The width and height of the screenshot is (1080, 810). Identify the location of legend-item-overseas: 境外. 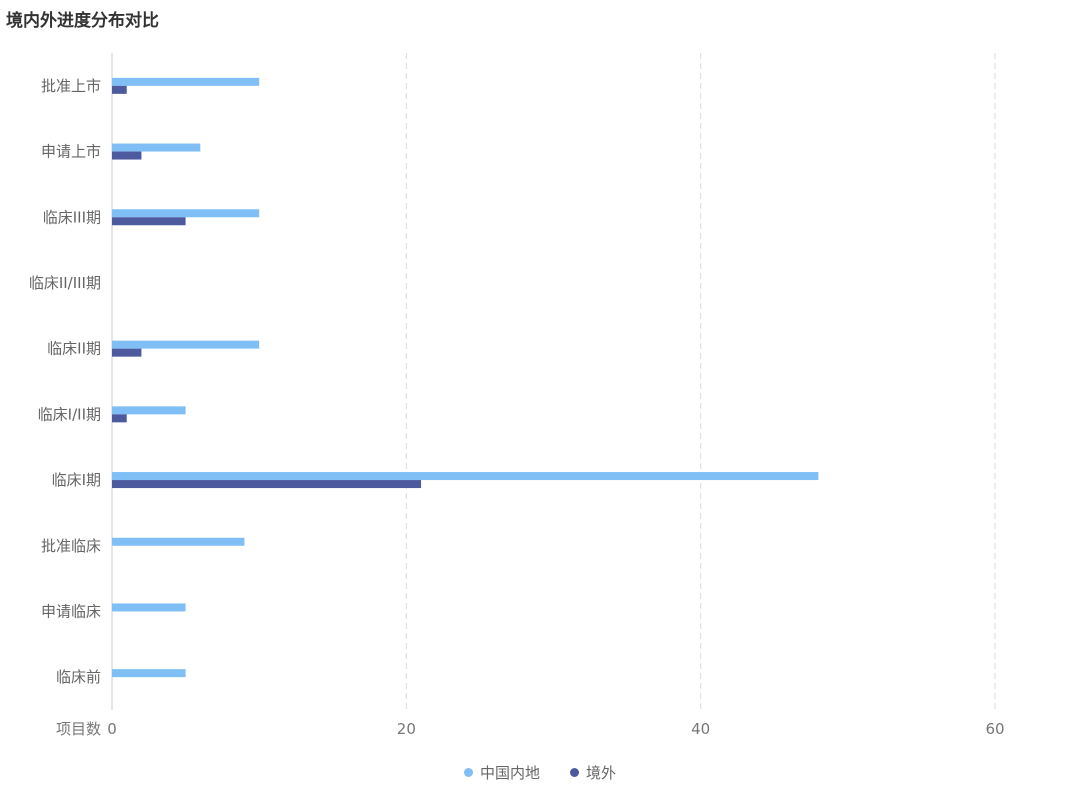
(593, 772).